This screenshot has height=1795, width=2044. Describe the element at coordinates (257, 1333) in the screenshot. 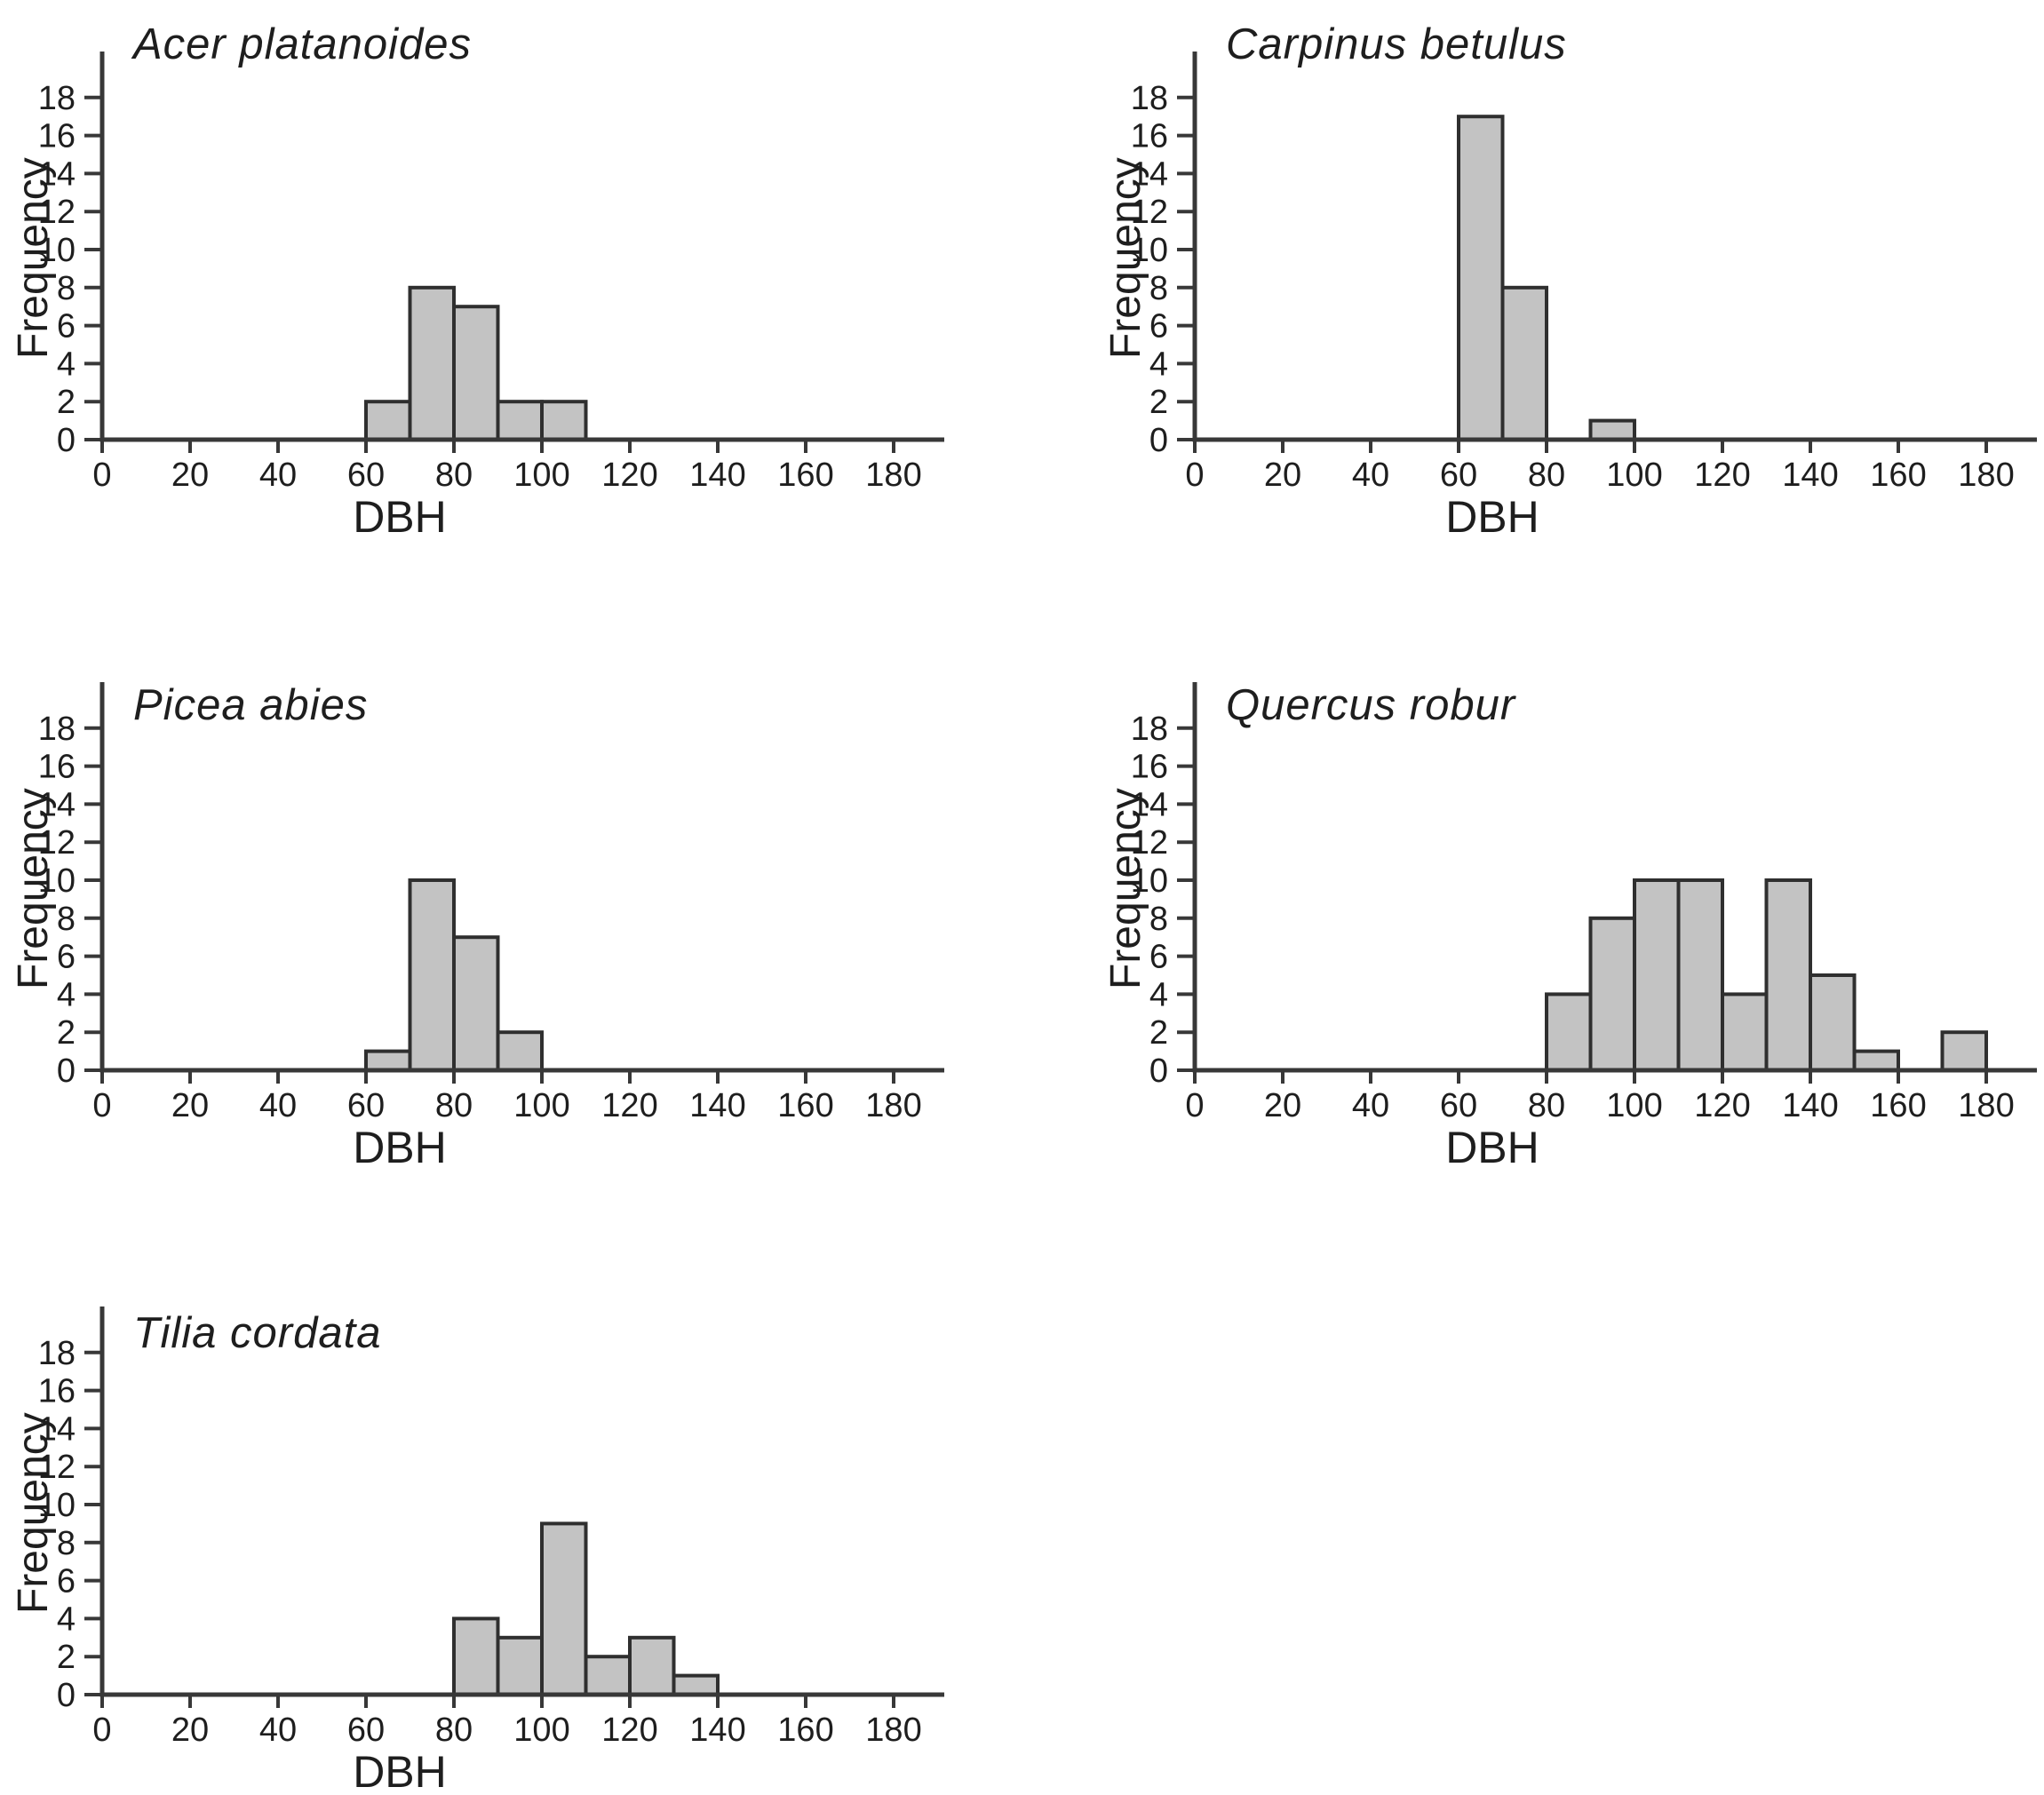

I see `chart-title: Tilia cordata` at that location.